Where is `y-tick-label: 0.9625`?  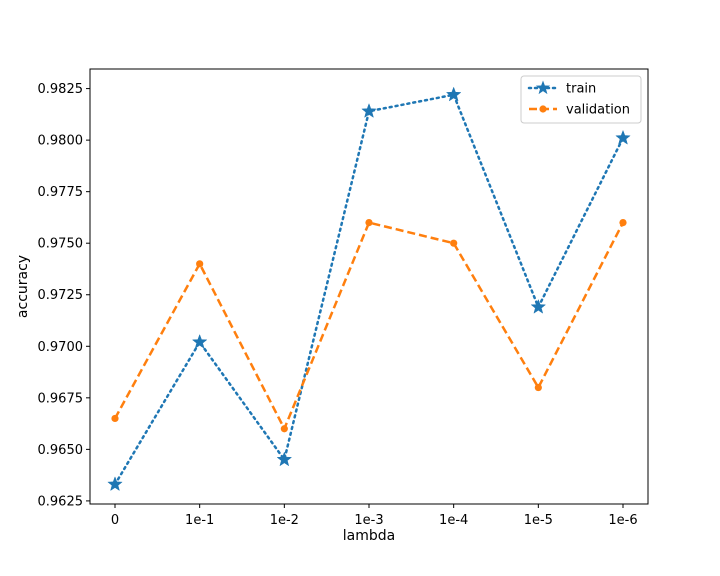 y-tick-label: 0.9625 is located at coordinates (61, 501).